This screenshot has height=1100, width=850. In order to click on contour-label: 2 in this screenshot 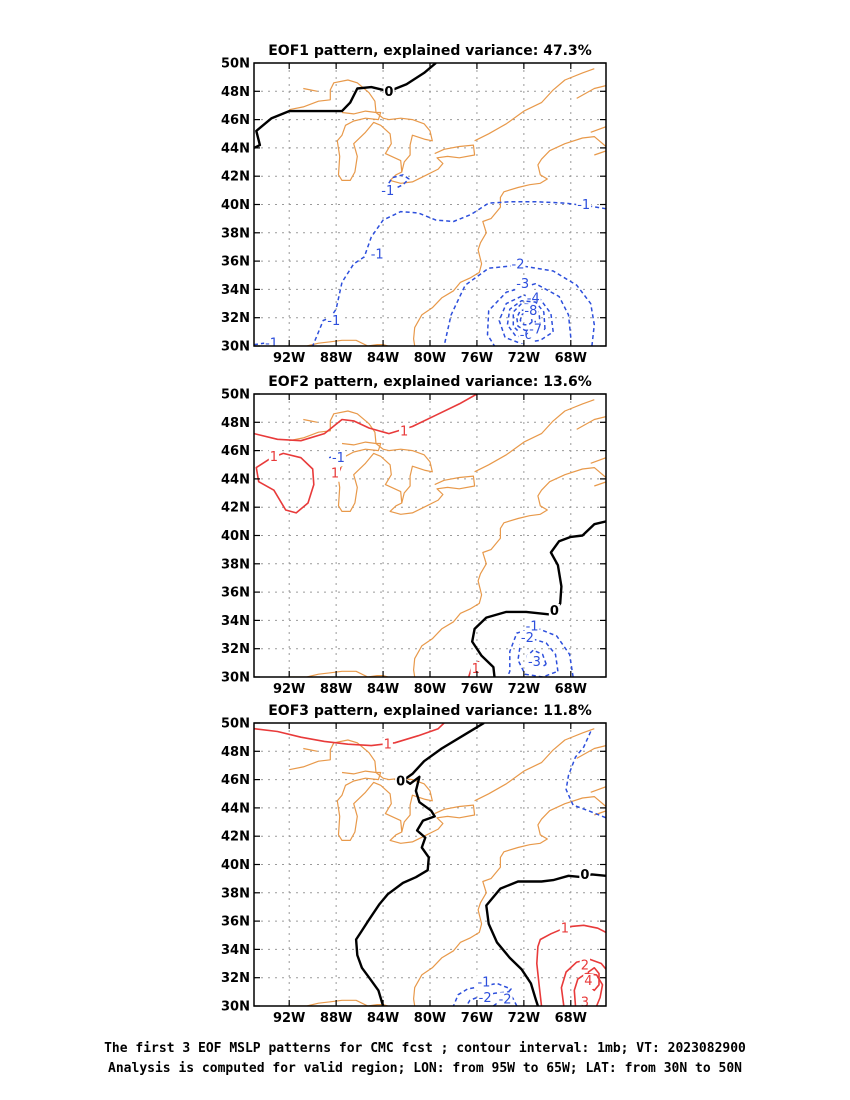, I will do `click(585, 965)`.